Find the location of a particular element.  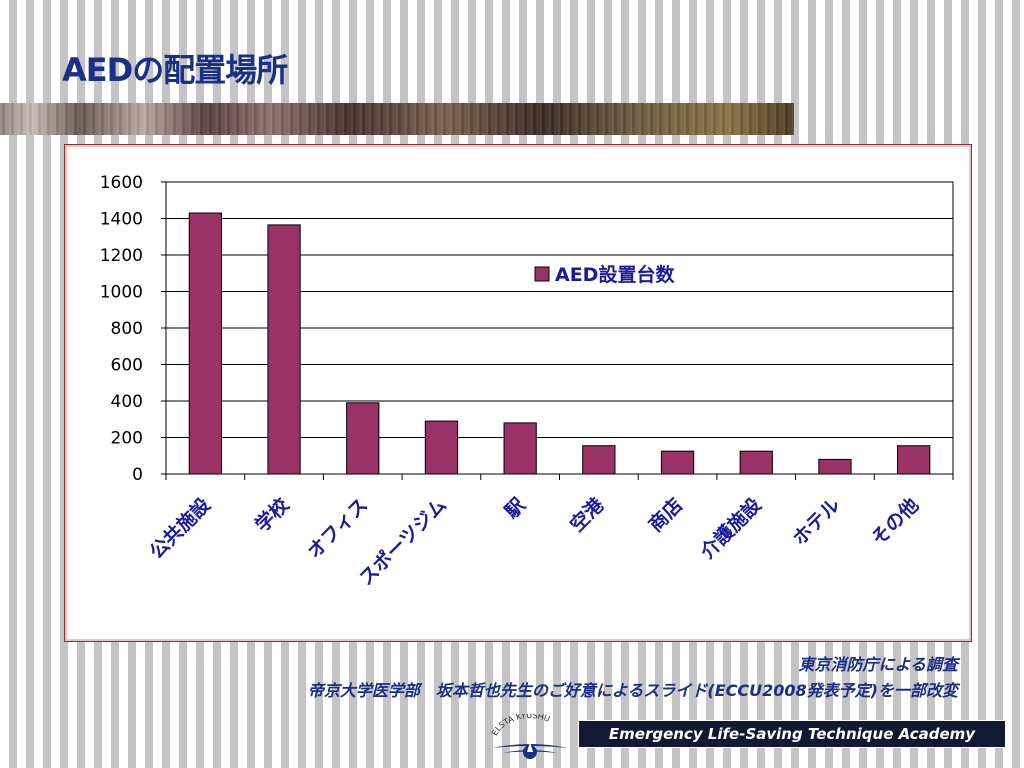

y-tick-label: 1000 is located at coordinates (121, 293).